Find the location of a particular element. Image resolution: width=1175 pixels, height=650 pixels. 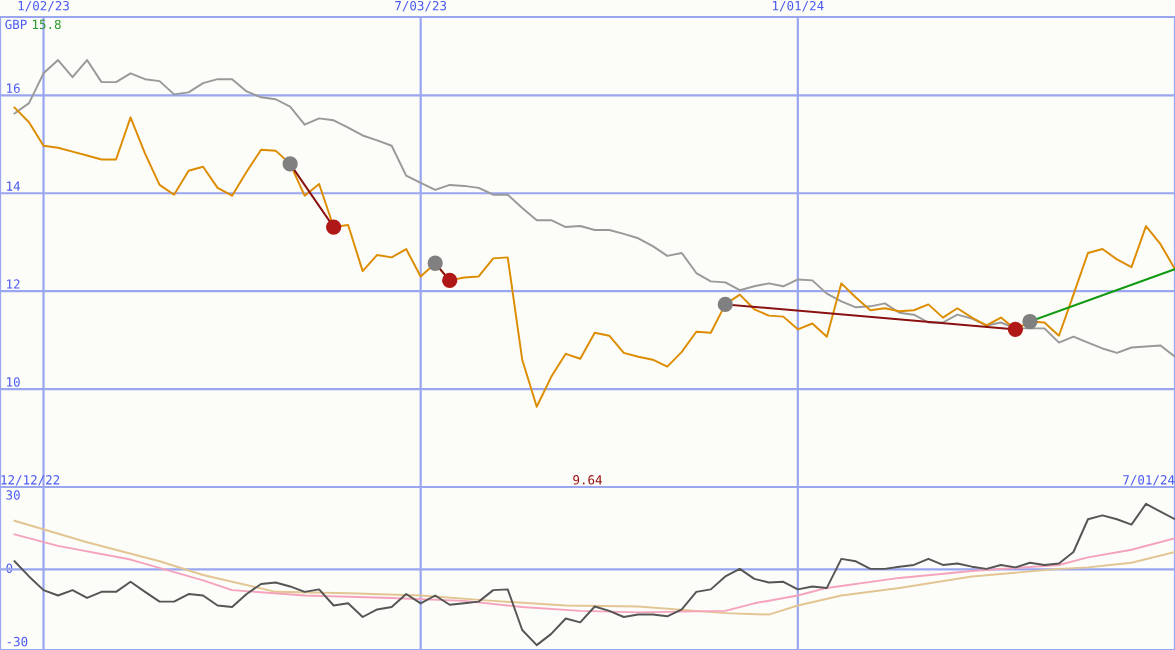

y-tick-label: 14 is located at coordinates (14, 186).